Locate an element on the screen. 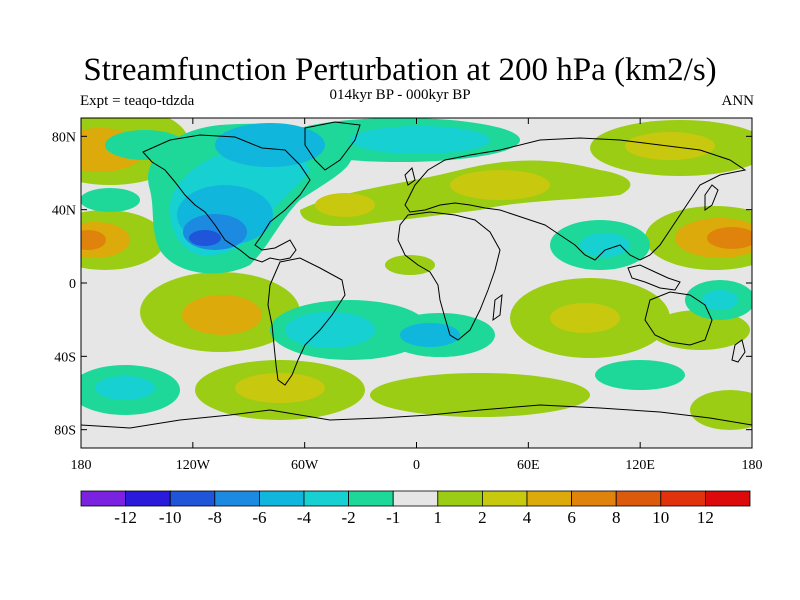 The height and width of the screenshot is (600, 800). experiment-label: Expt = teaqo-tdzda is located at coordinates (137, 101).